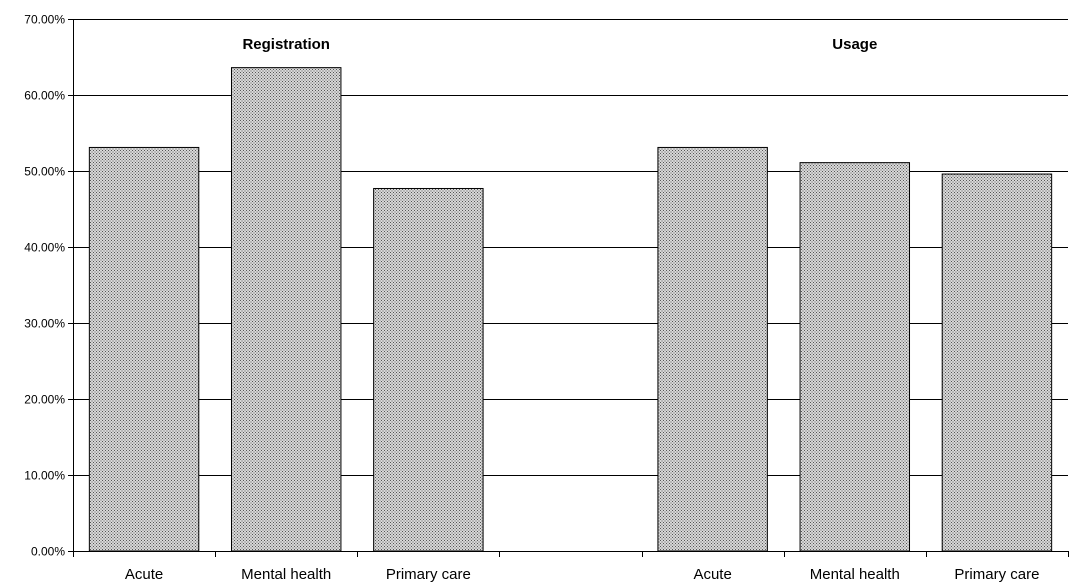  I want to click on y-tick-label: 40.00%, so click(44, 248).